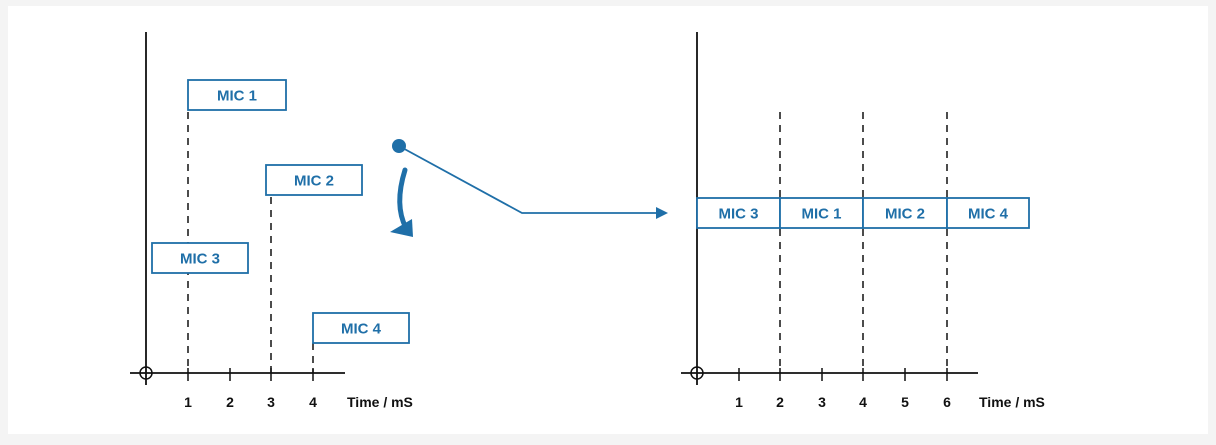 This screenshot has width=1216, height=445. Describe the element at coordinates (947, 402) in the screenshot. I see `right-tick-label: 6` at that location.